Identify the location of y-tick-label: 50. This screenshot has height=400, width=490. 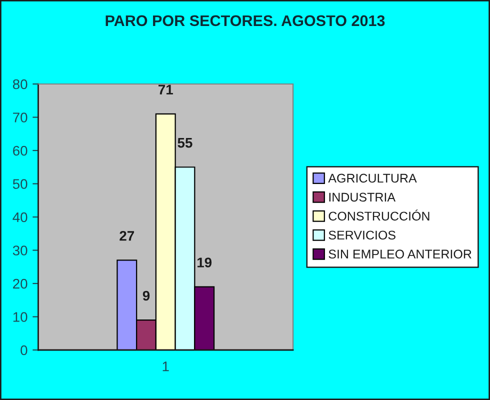
(20, 184).